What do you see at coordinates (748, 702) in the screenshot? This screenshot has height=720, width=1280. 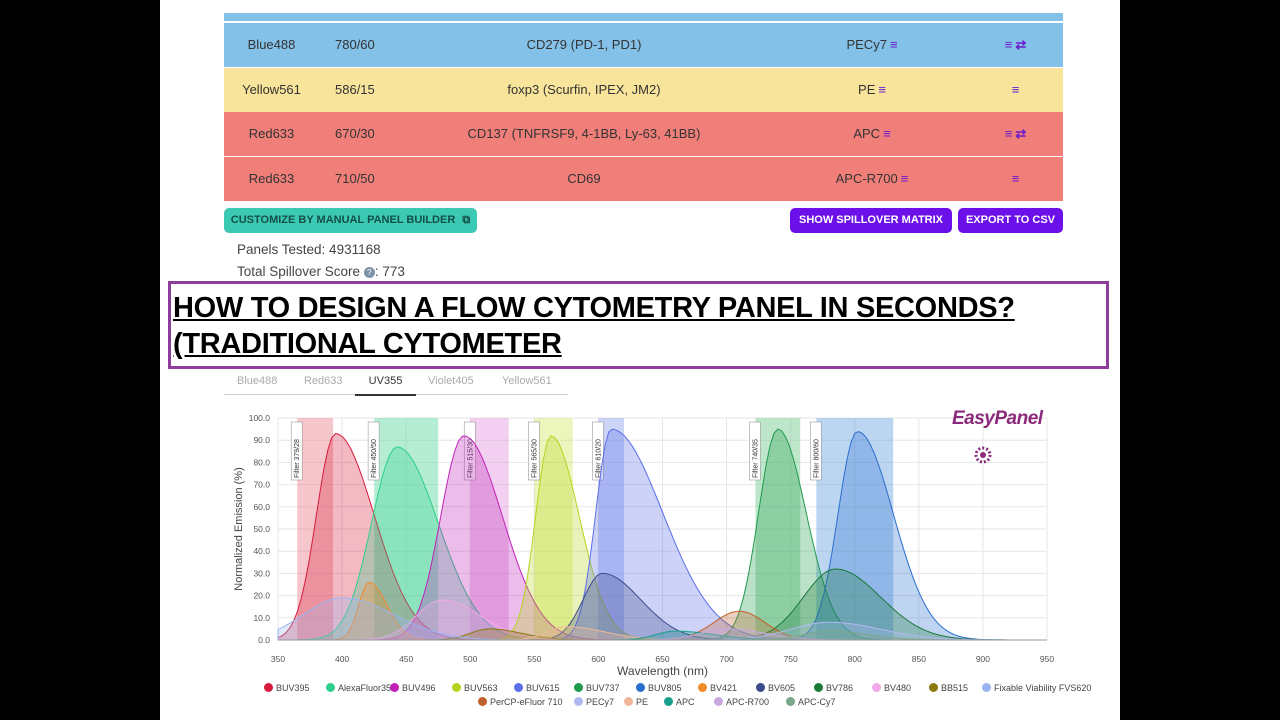 I see `legend-label: APC-R700` at bounding box center [748, 702].